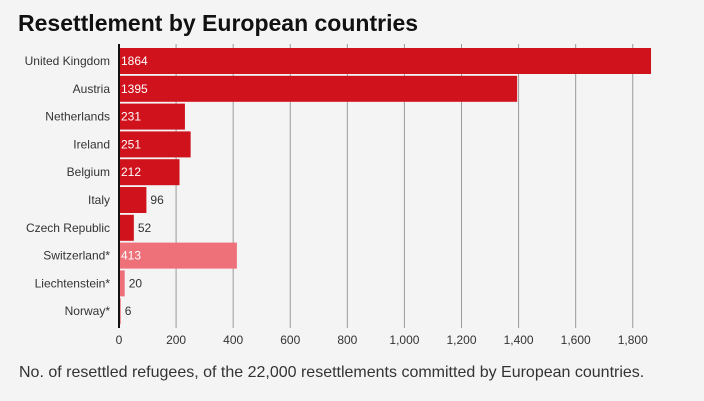 The height and width of the screenshot is (401, 704). Describe the element at coordinates (347, 340) in the screenshot. I see `x-tick-label: 800` at that location.